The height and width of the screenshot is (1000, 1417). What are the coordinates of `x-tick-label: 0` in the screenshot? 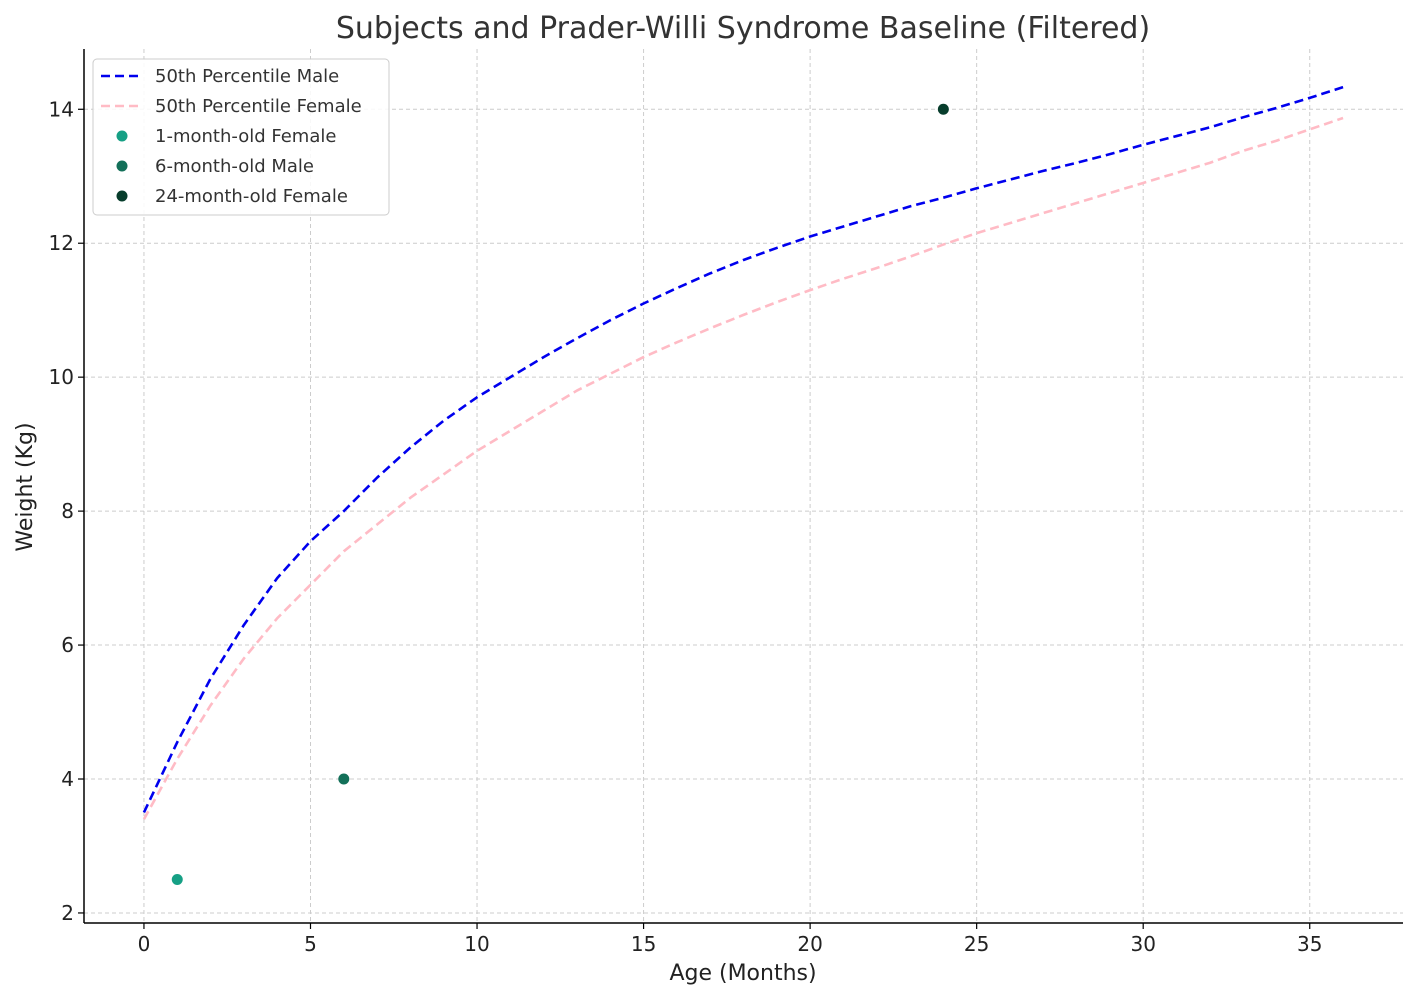 It's located at (144, 944).